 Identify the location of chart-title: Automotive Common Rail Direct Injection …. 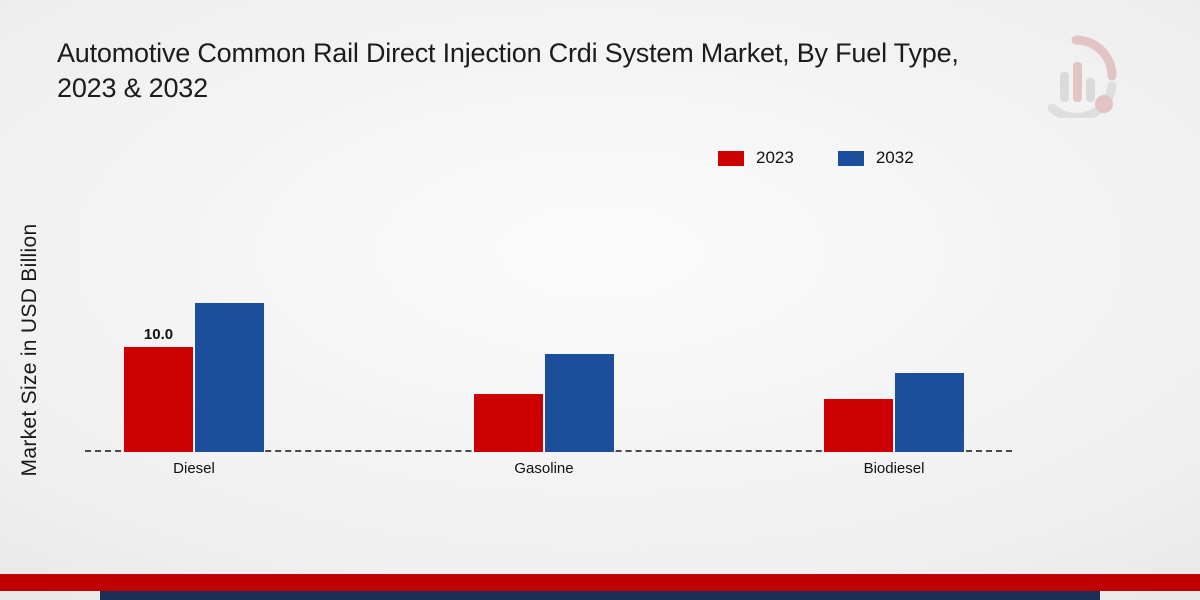
(508, 70).